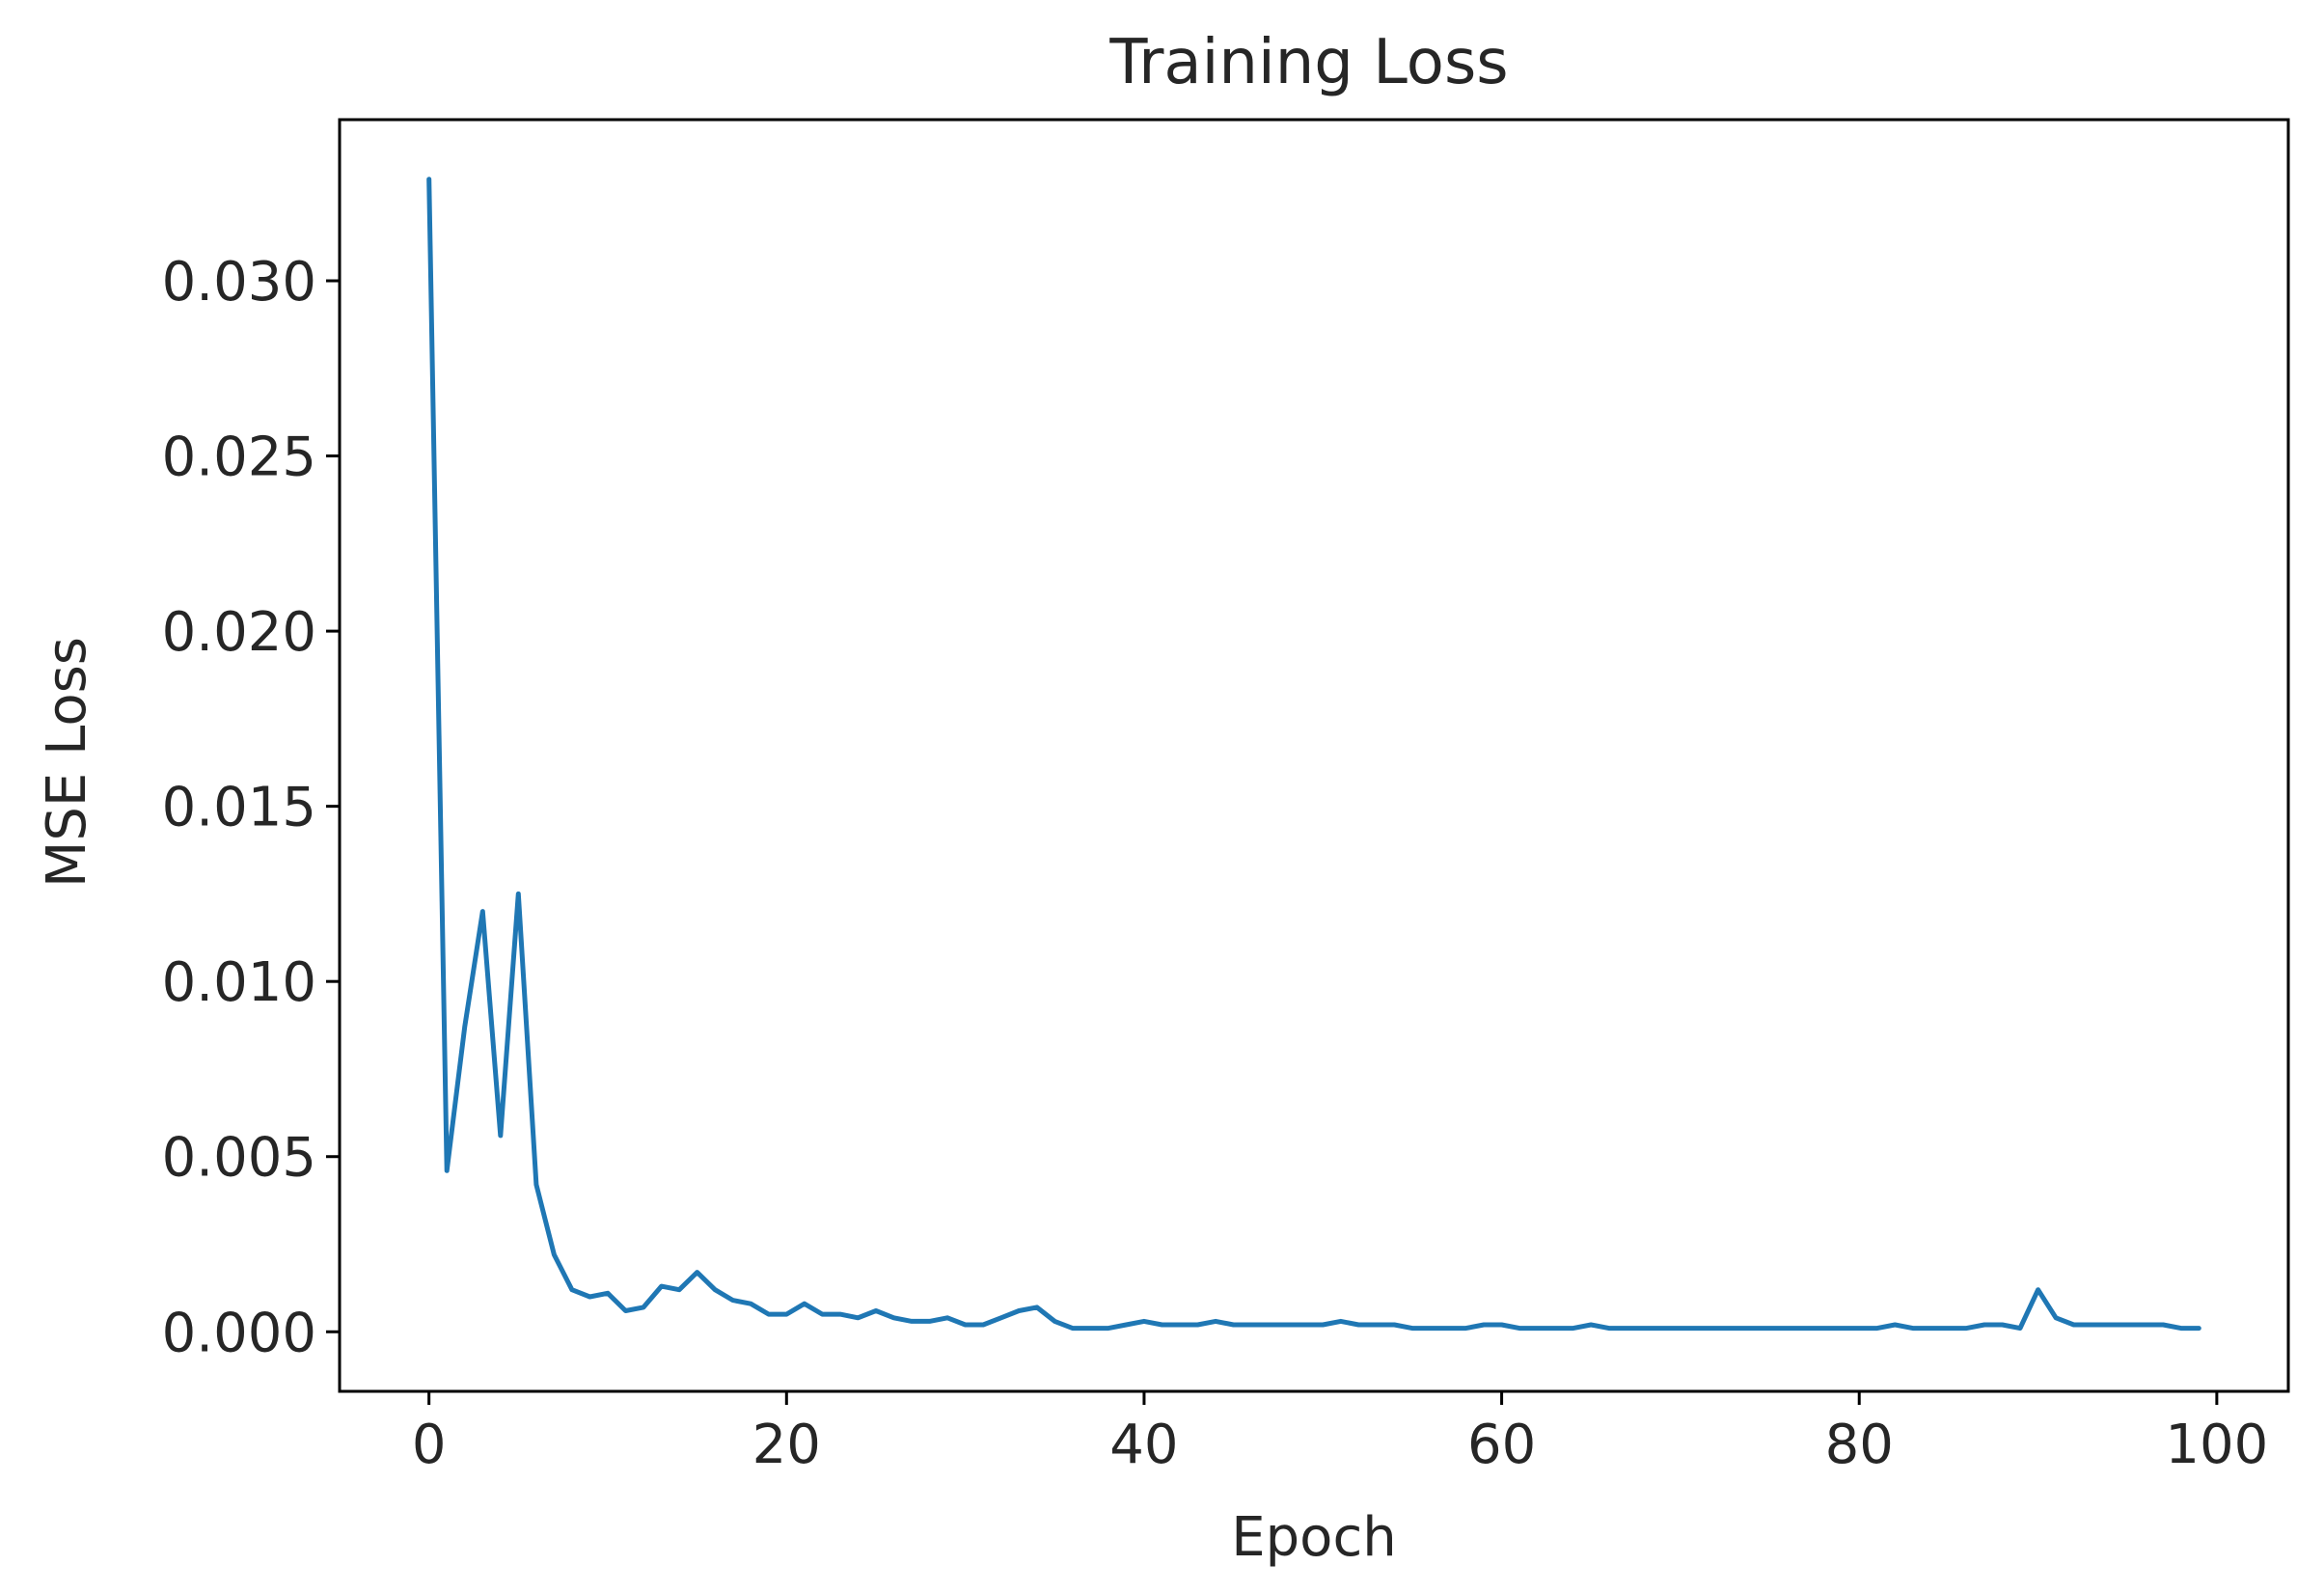  What do you see at coordinates (239, 632) in the screenshot?
I see `y-tick-label: 0.020` at bounding box center [239, 632].